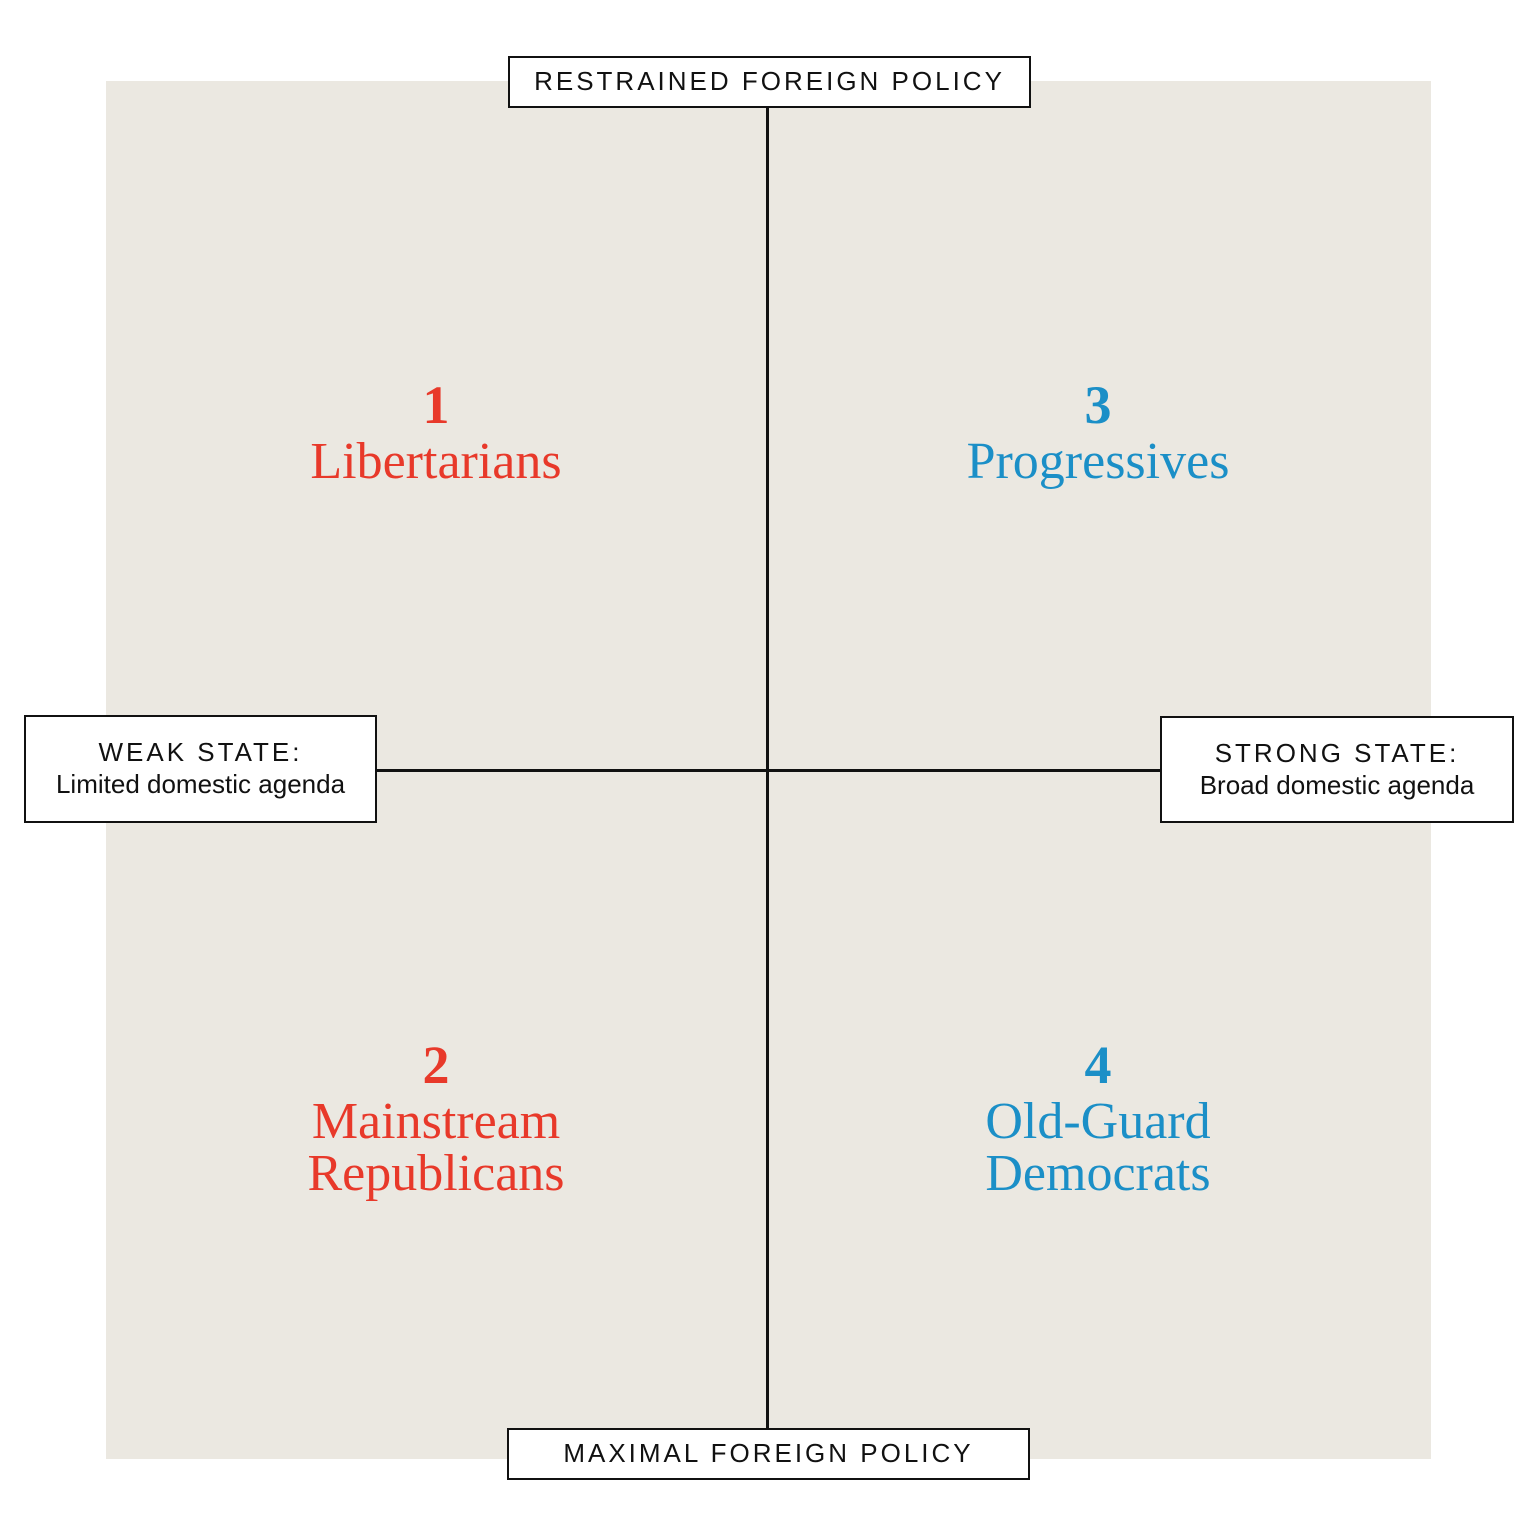 This screenshot has width=1536, height=1536. What do you see at coordinates (436, 1065) in the screenshot?
I see `quadrant-number: 2` at bounding box center [436, 1065].